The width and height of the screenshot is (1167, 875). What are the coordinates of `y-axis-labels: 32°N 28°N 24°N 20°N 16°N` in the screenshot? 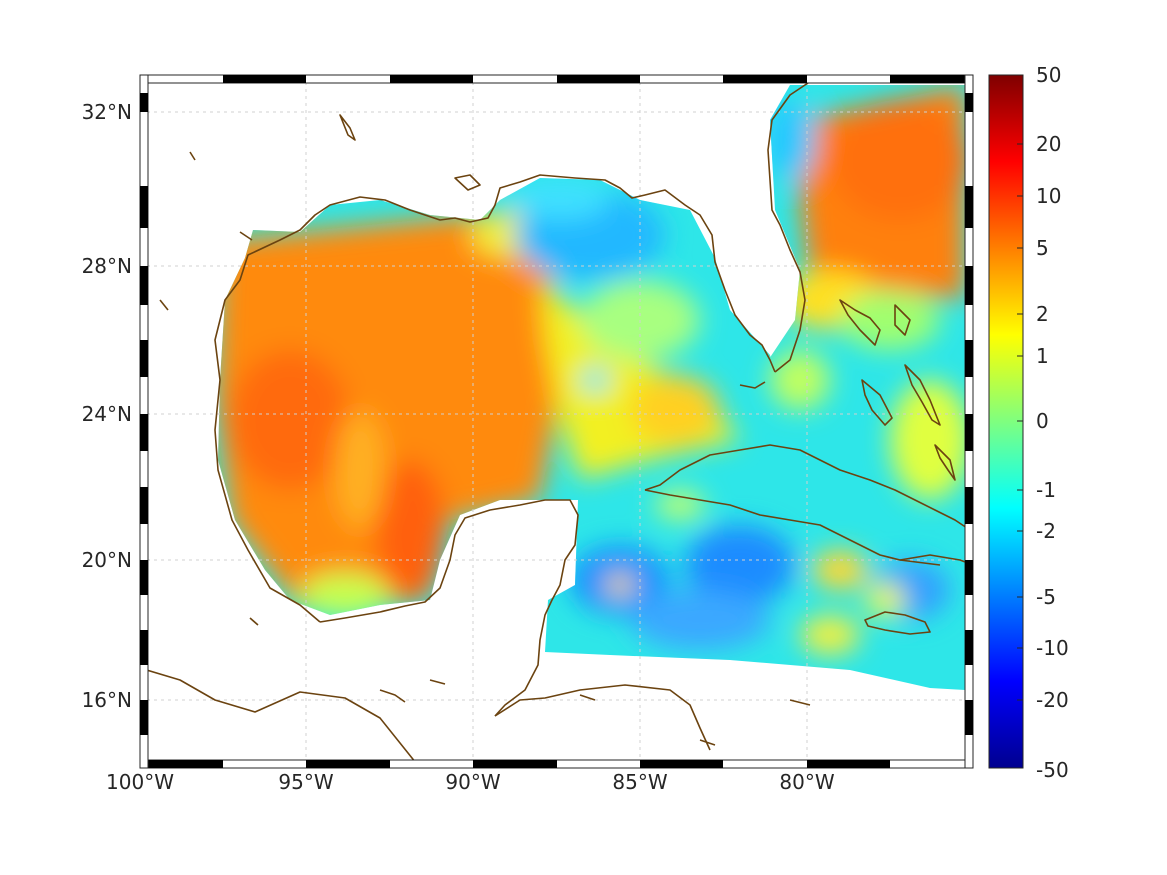 It's located at (107, 406).